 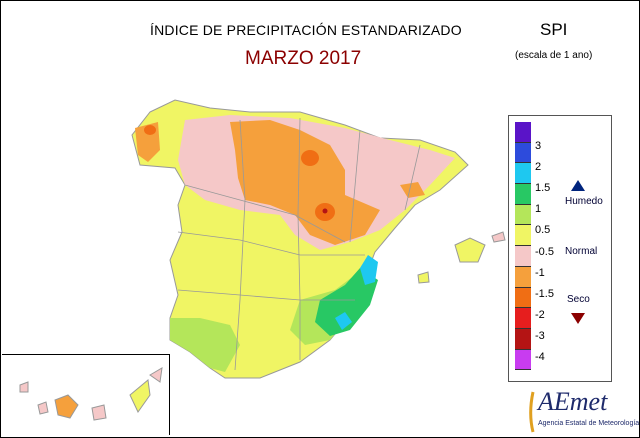 What do you see at coordinates (369, 270) in the screenshot?
I see `region-cyan-valencia` at bounding box center [369, 270].